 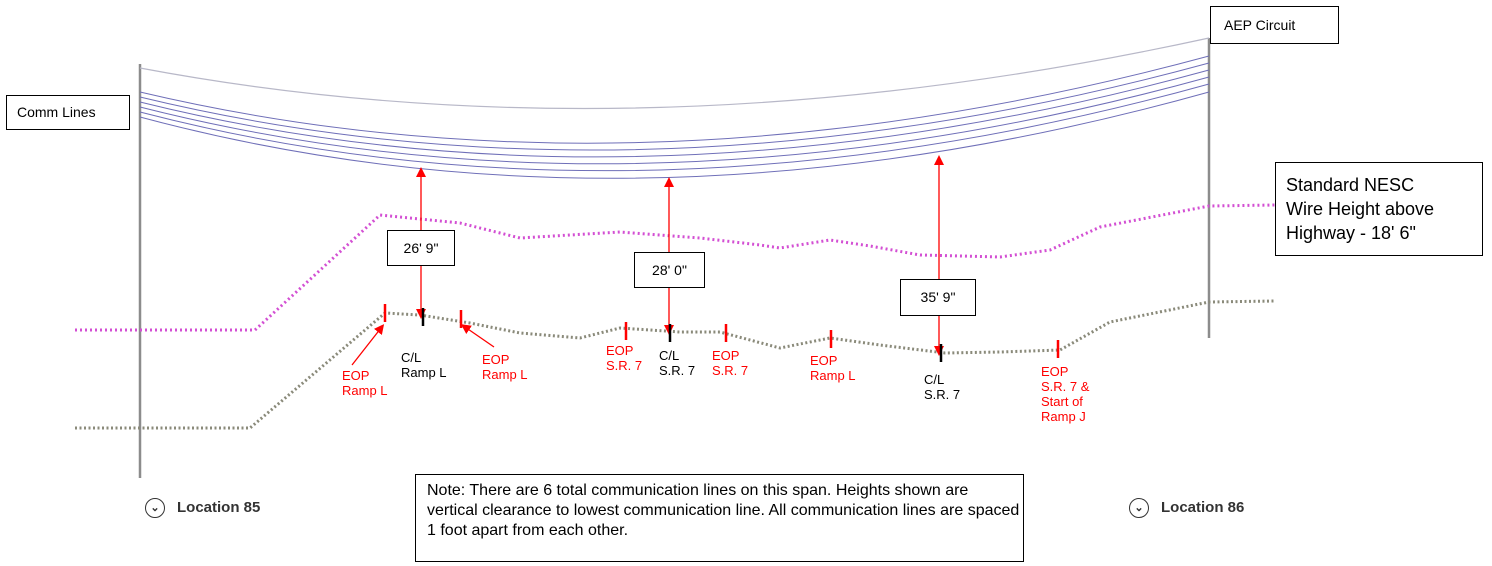 I want to click on clearance-value-3: 35' 9", so click(x=938, y=297).